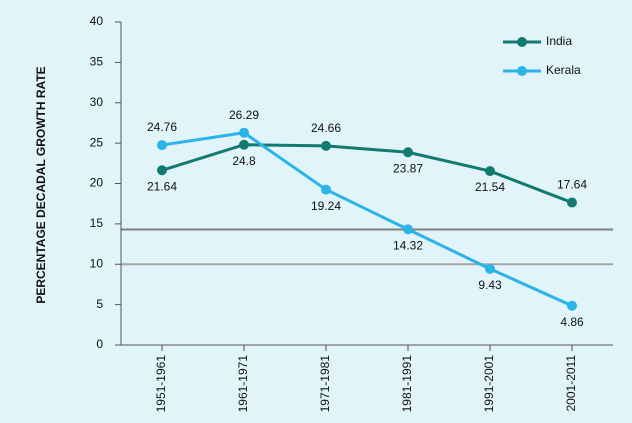  I want to click on data-label: 17.64, so click(572, 185).